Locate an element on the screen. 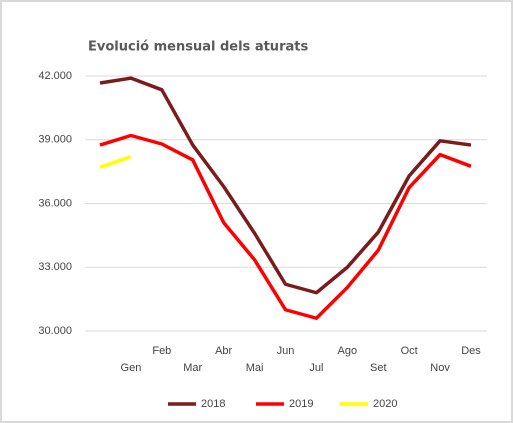  x-tick-label: Mar is located at coordinates (192, 368).